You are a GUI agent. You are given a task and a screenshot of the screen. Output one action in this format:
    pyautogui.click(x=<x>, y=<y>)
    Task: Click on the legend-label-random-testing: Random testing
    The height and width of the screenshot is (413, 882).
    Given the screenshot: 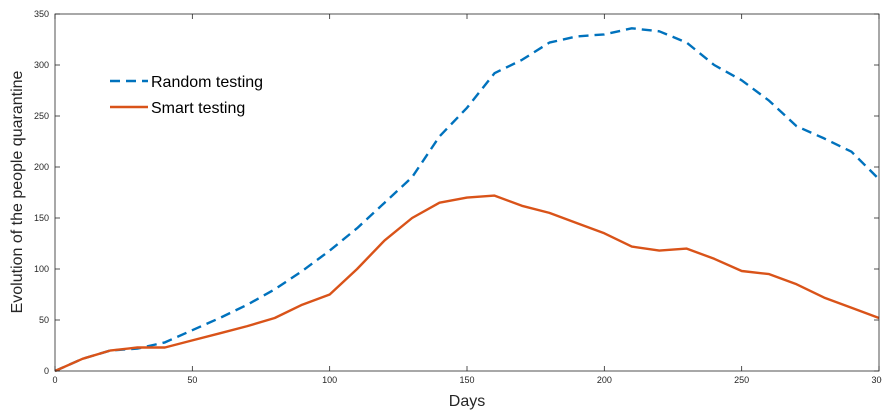 What is the action you would take?
    pyautogui.click(x=207, y=82)
    